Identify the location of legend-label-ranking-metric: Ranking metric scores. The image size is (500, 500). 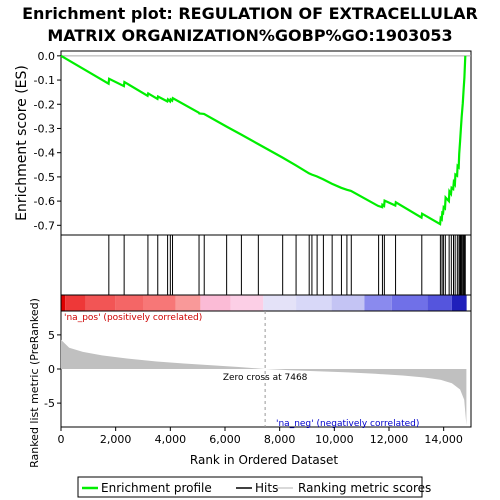
(364, 488).